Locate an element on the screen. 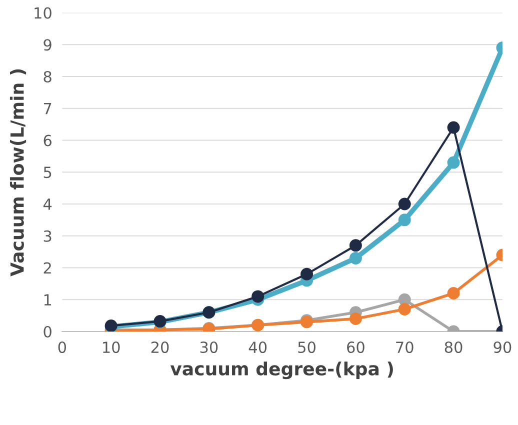  x-tick-label: 20 is located at coordinates (160, 347).